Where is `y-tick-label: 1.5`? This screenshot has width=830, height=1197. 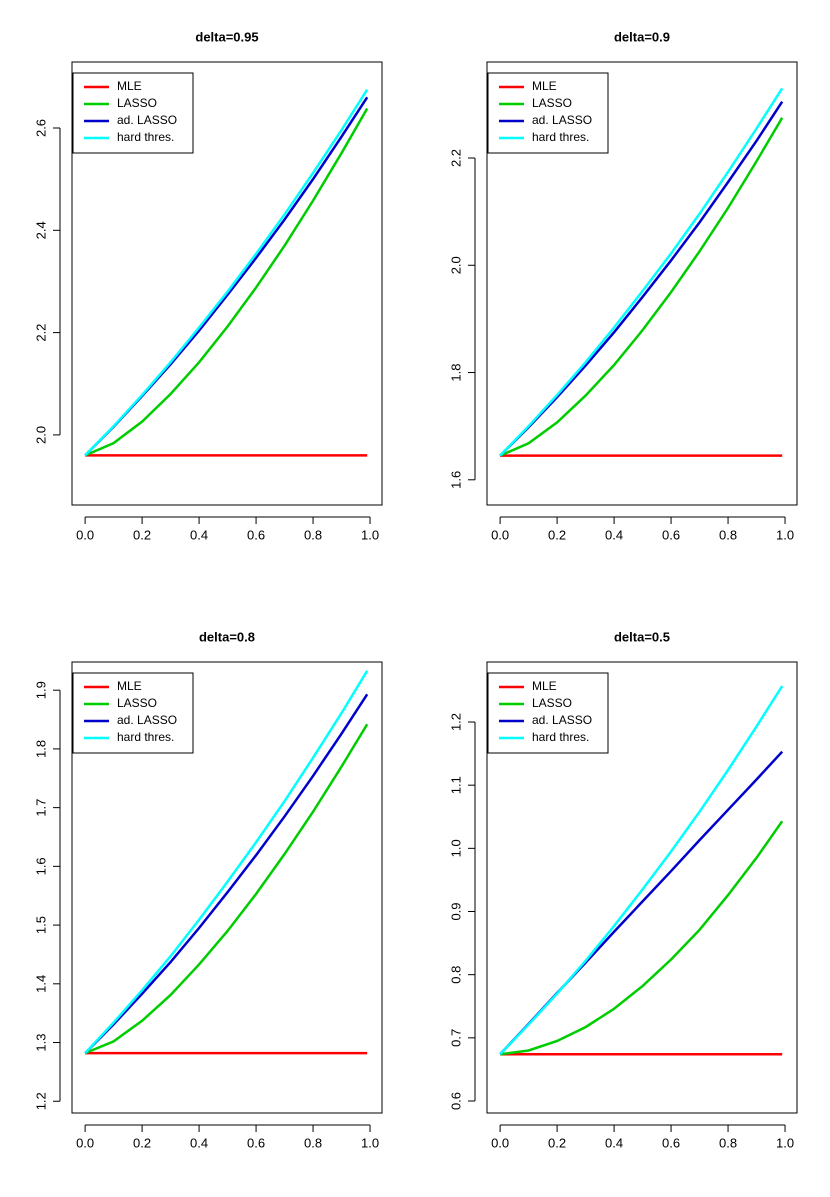
y-tick-label: 1.5 is located at coordinates (40, 925).